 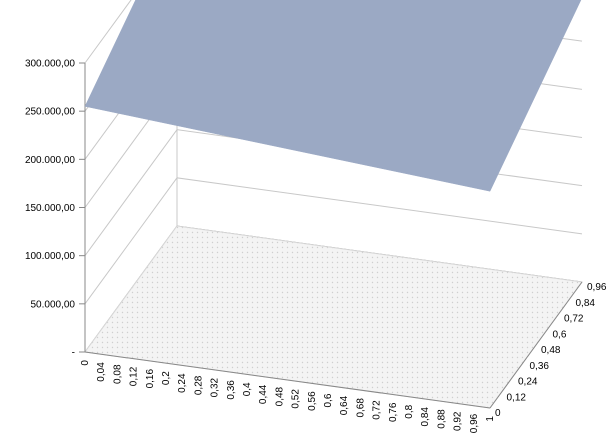 I want to click on x-tick-label: 0,32, so click(x=215, y=387).